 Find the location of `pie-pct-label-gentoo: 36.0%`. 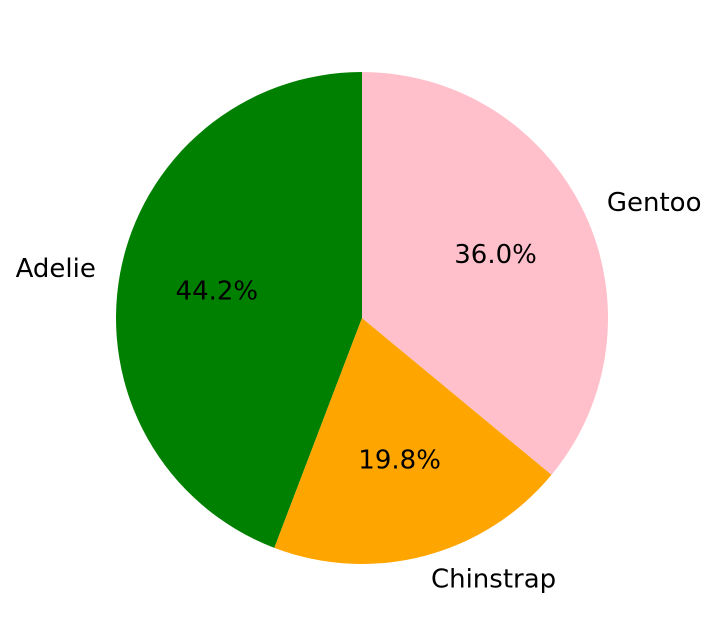

pie-pct-label-gentoo: 36.0% is located at coordinates (495, 255).